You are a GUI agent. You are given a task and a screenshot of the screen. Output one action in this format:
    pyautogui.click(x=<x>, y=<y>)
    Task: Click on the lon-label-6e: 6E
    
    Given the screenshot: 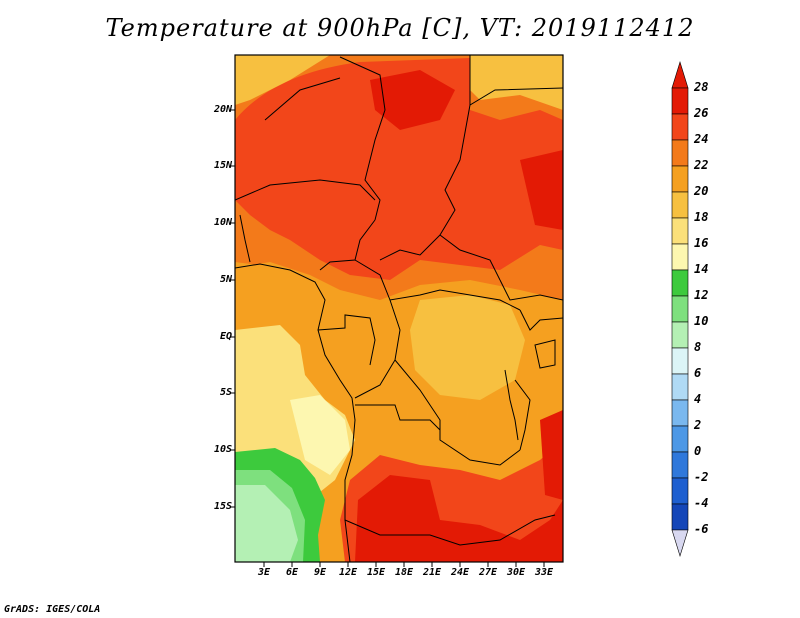 What is the action you would take?
    pyautogui.click(x=292, y=572)
    